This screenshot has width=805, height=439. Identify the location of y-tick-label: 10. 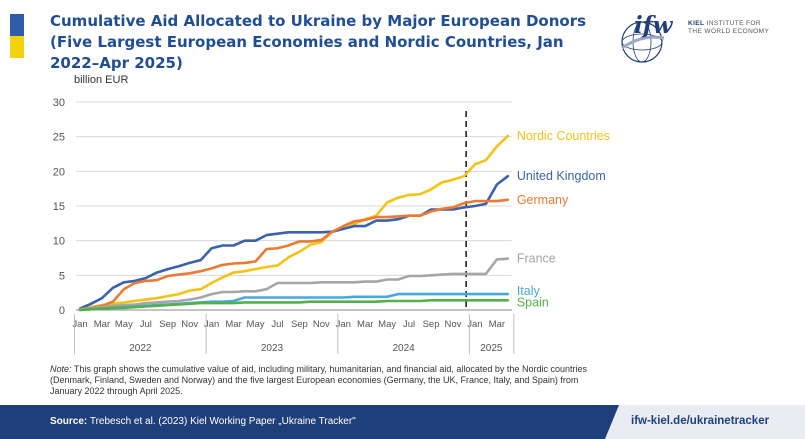
(59, 242).